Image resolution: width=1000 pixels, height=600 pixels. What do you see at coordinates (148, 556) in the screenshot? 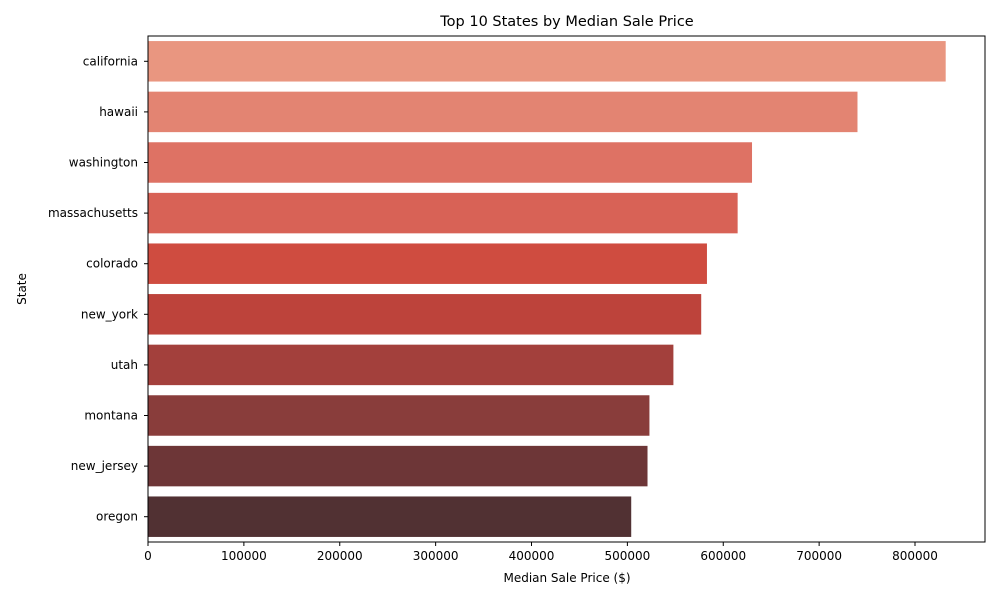
I see `x-tick-label: 0` at bounding box center [148, 556].